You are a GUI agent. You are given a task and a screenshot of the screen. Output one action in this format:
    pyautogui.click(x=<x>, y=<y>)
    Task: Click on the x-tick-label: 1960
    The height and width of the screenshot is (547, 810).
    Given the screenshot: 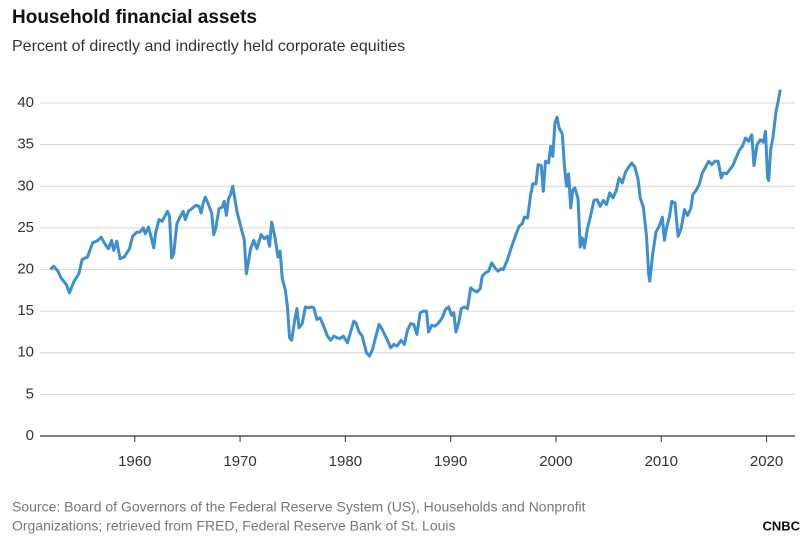 What is the action you would take?
    pyautogui.click(x=134, y=461)
    